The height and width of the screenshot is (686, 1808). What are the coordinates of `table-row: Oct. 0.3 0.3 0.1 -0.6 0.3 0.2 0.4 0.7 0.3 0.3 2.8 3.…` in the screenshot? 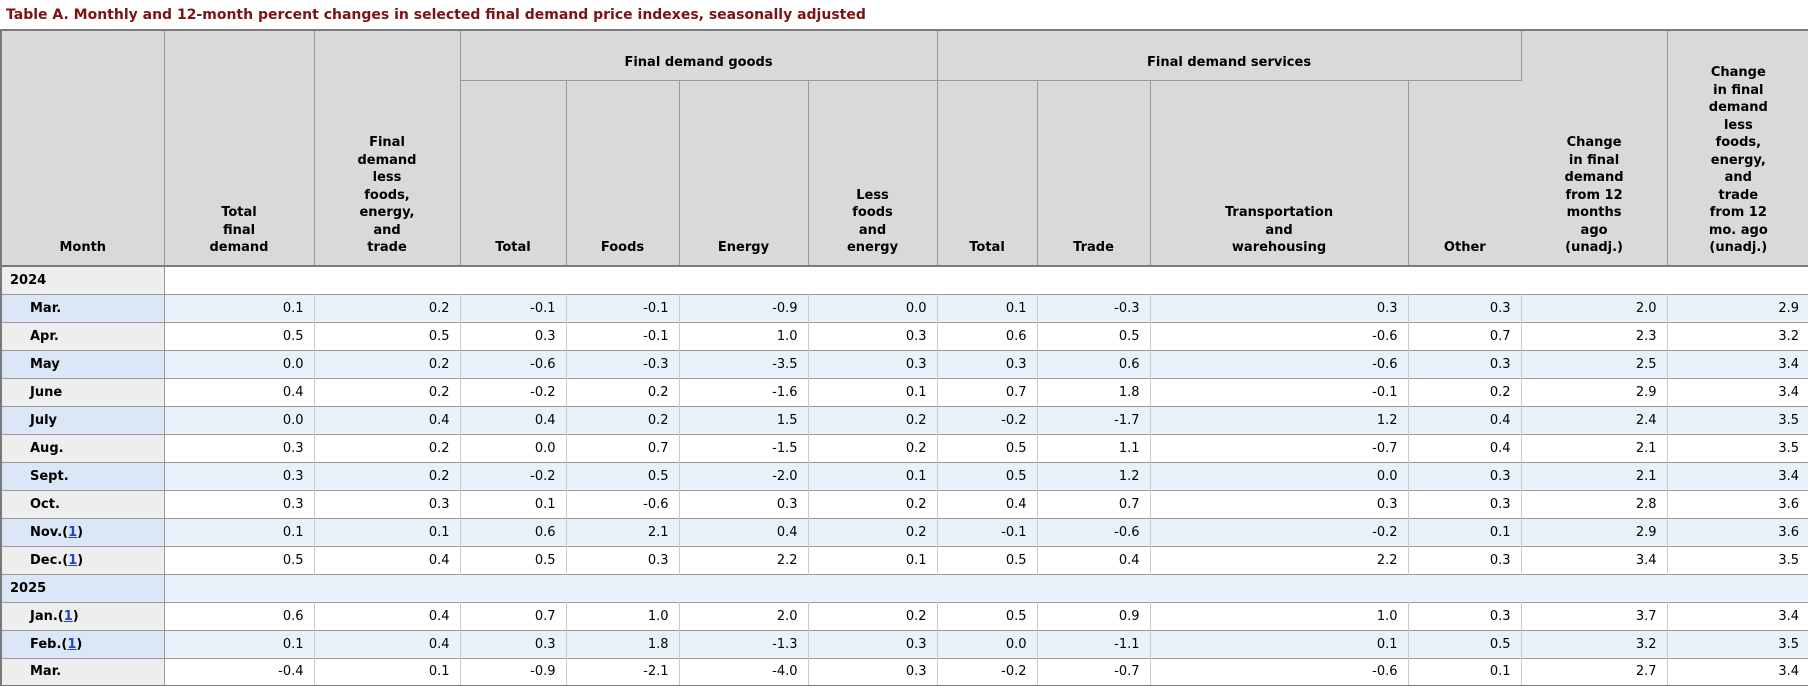 It's located at (904, 503).